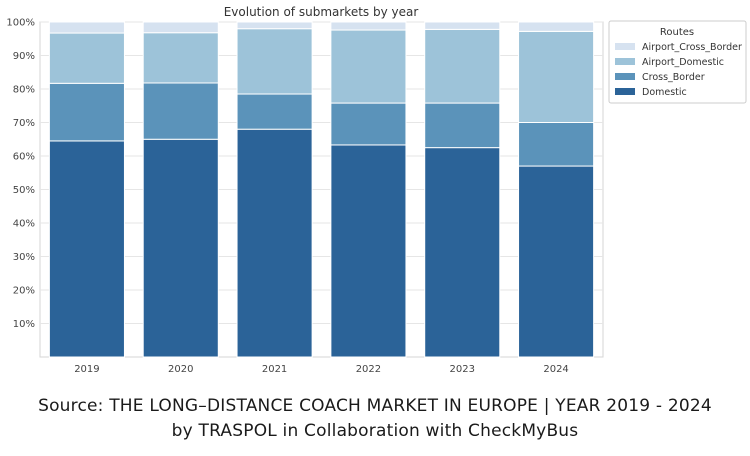 The width and height of the screenshot is (750, 456). Describe the element at coordinates (24, 90) in the screenshot. I see `y-tick-label: 80%` at that location.